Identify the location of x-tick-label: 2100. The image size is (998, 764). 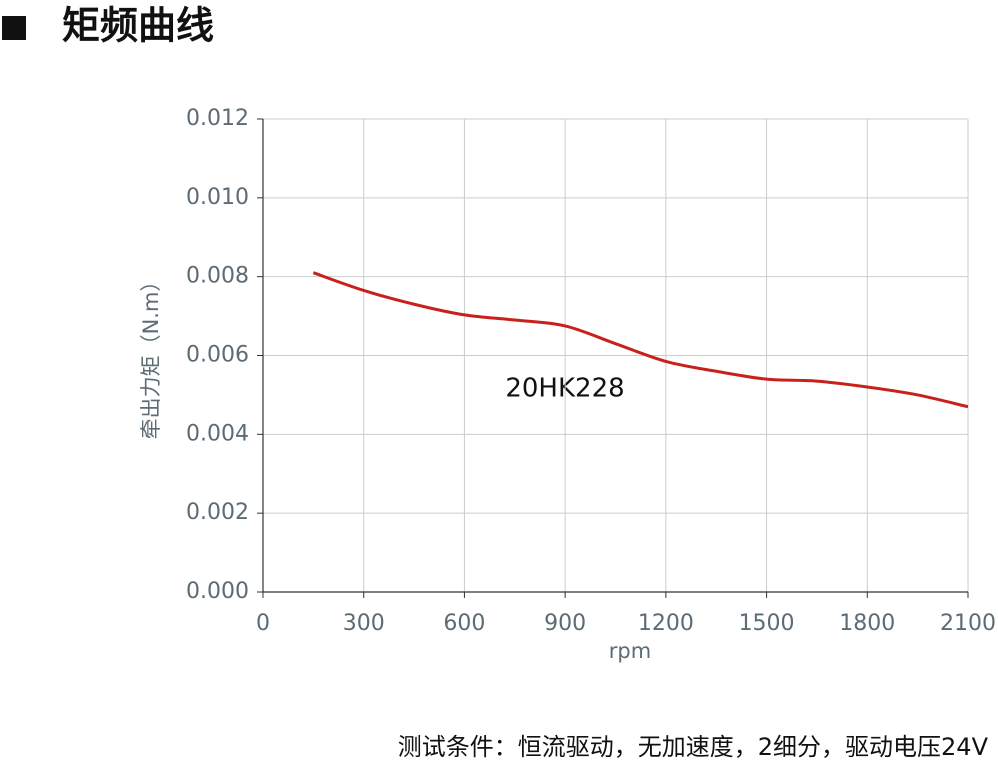
(968, 623).